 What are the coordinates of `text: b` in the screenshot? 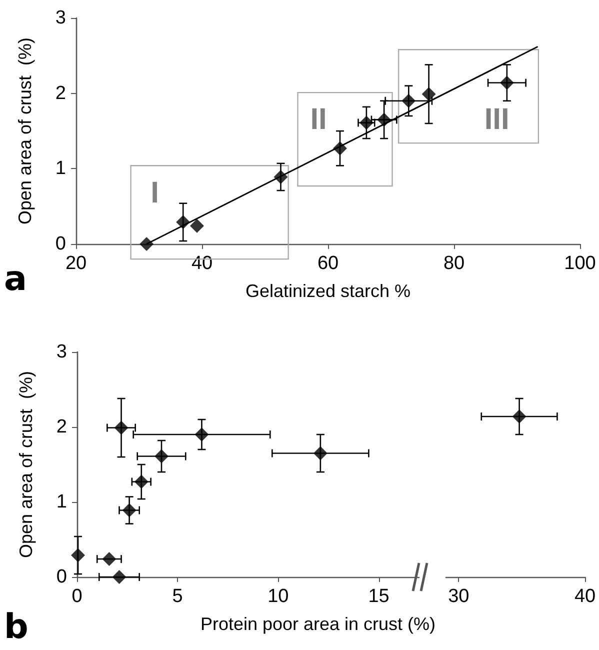 It's located at (16, 627).